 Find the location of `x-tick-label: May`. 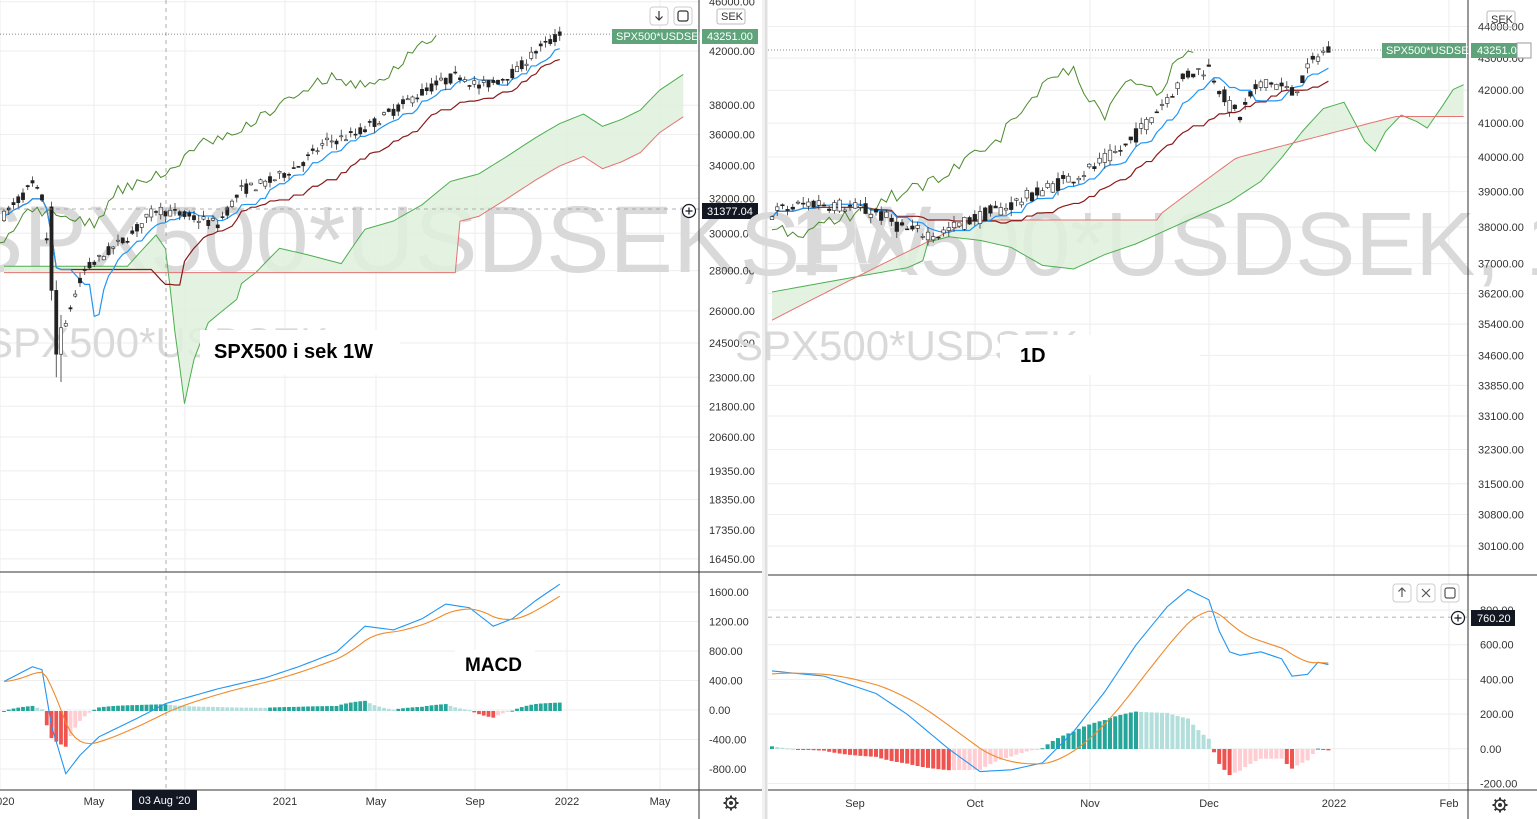

x-tick-label: May is located at coordinates (660, 802).